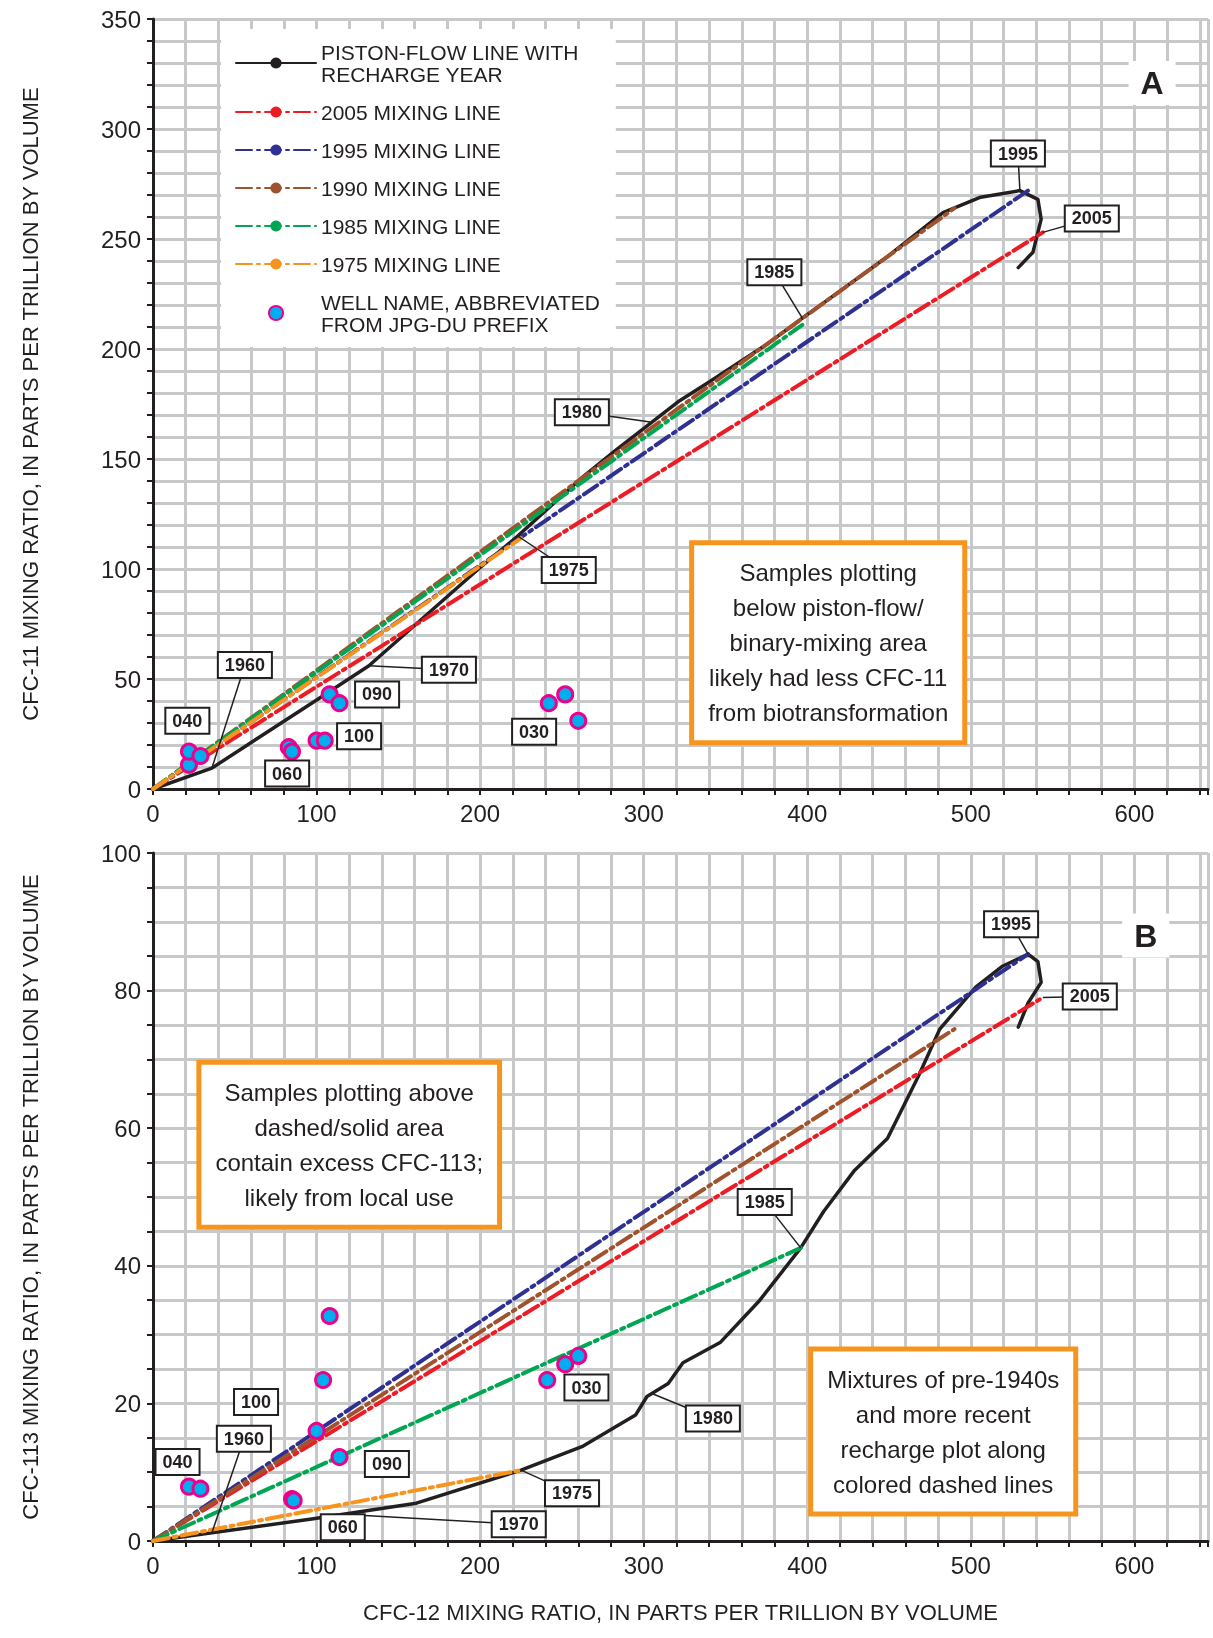 This screenshot has width=1213, height=1638. What do you see at coordinates (411, 264) in the screenshot?
I see `legend-label: 1975 MIXING LINE` at bounding box center [411, 264].